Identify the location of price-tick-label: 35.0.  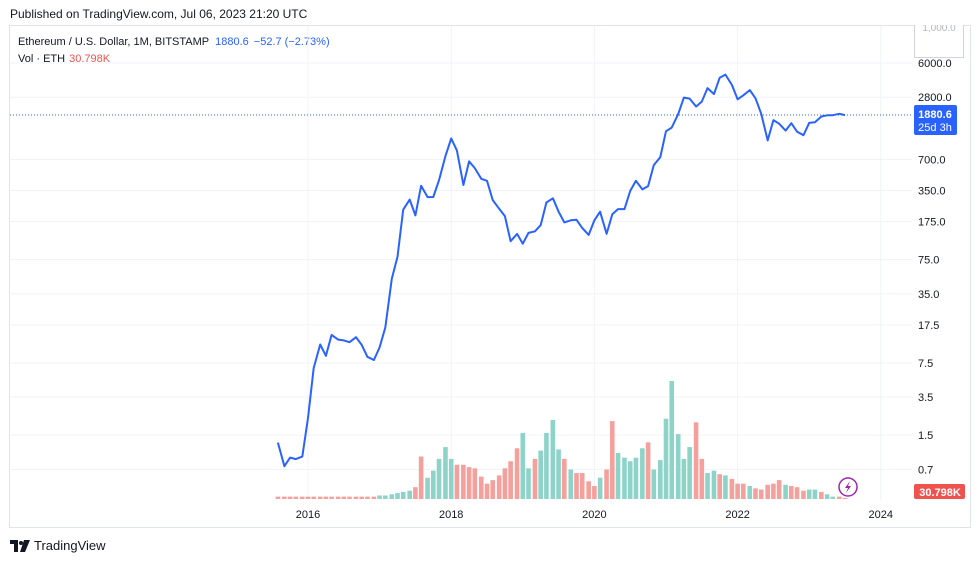
(928, 295).